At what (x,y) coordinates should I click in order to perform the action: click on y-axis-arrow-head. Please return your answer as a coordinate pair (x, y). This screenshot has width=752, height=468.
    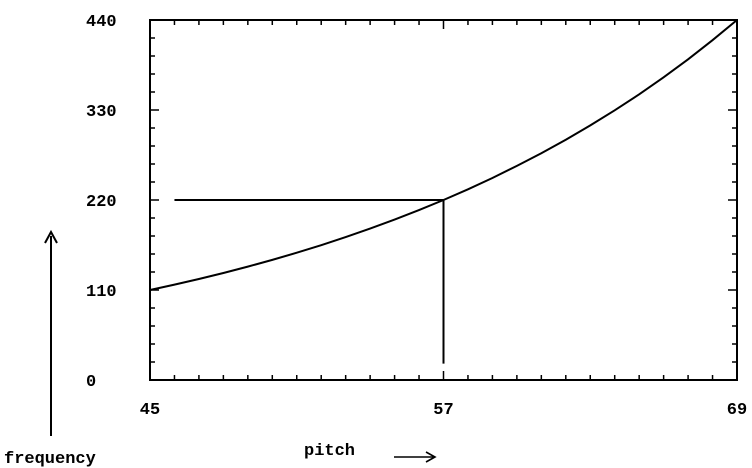
    Looking at the image, I should click on (51, 236).